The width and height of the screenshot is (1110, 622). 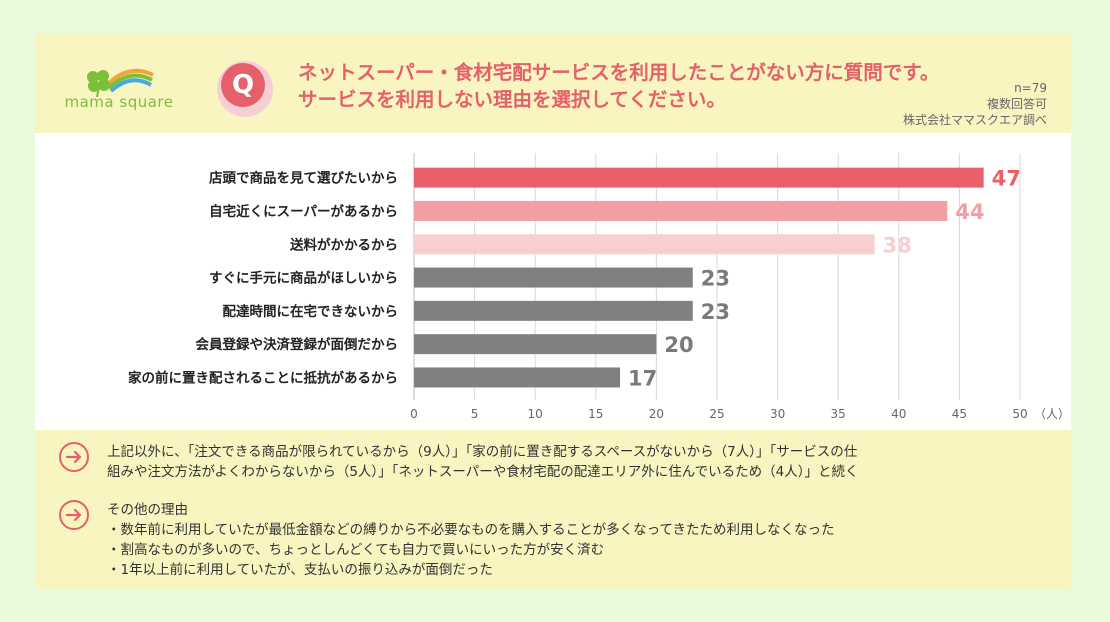 I want to click on question-badge: Q, so click(x=245, y=89).